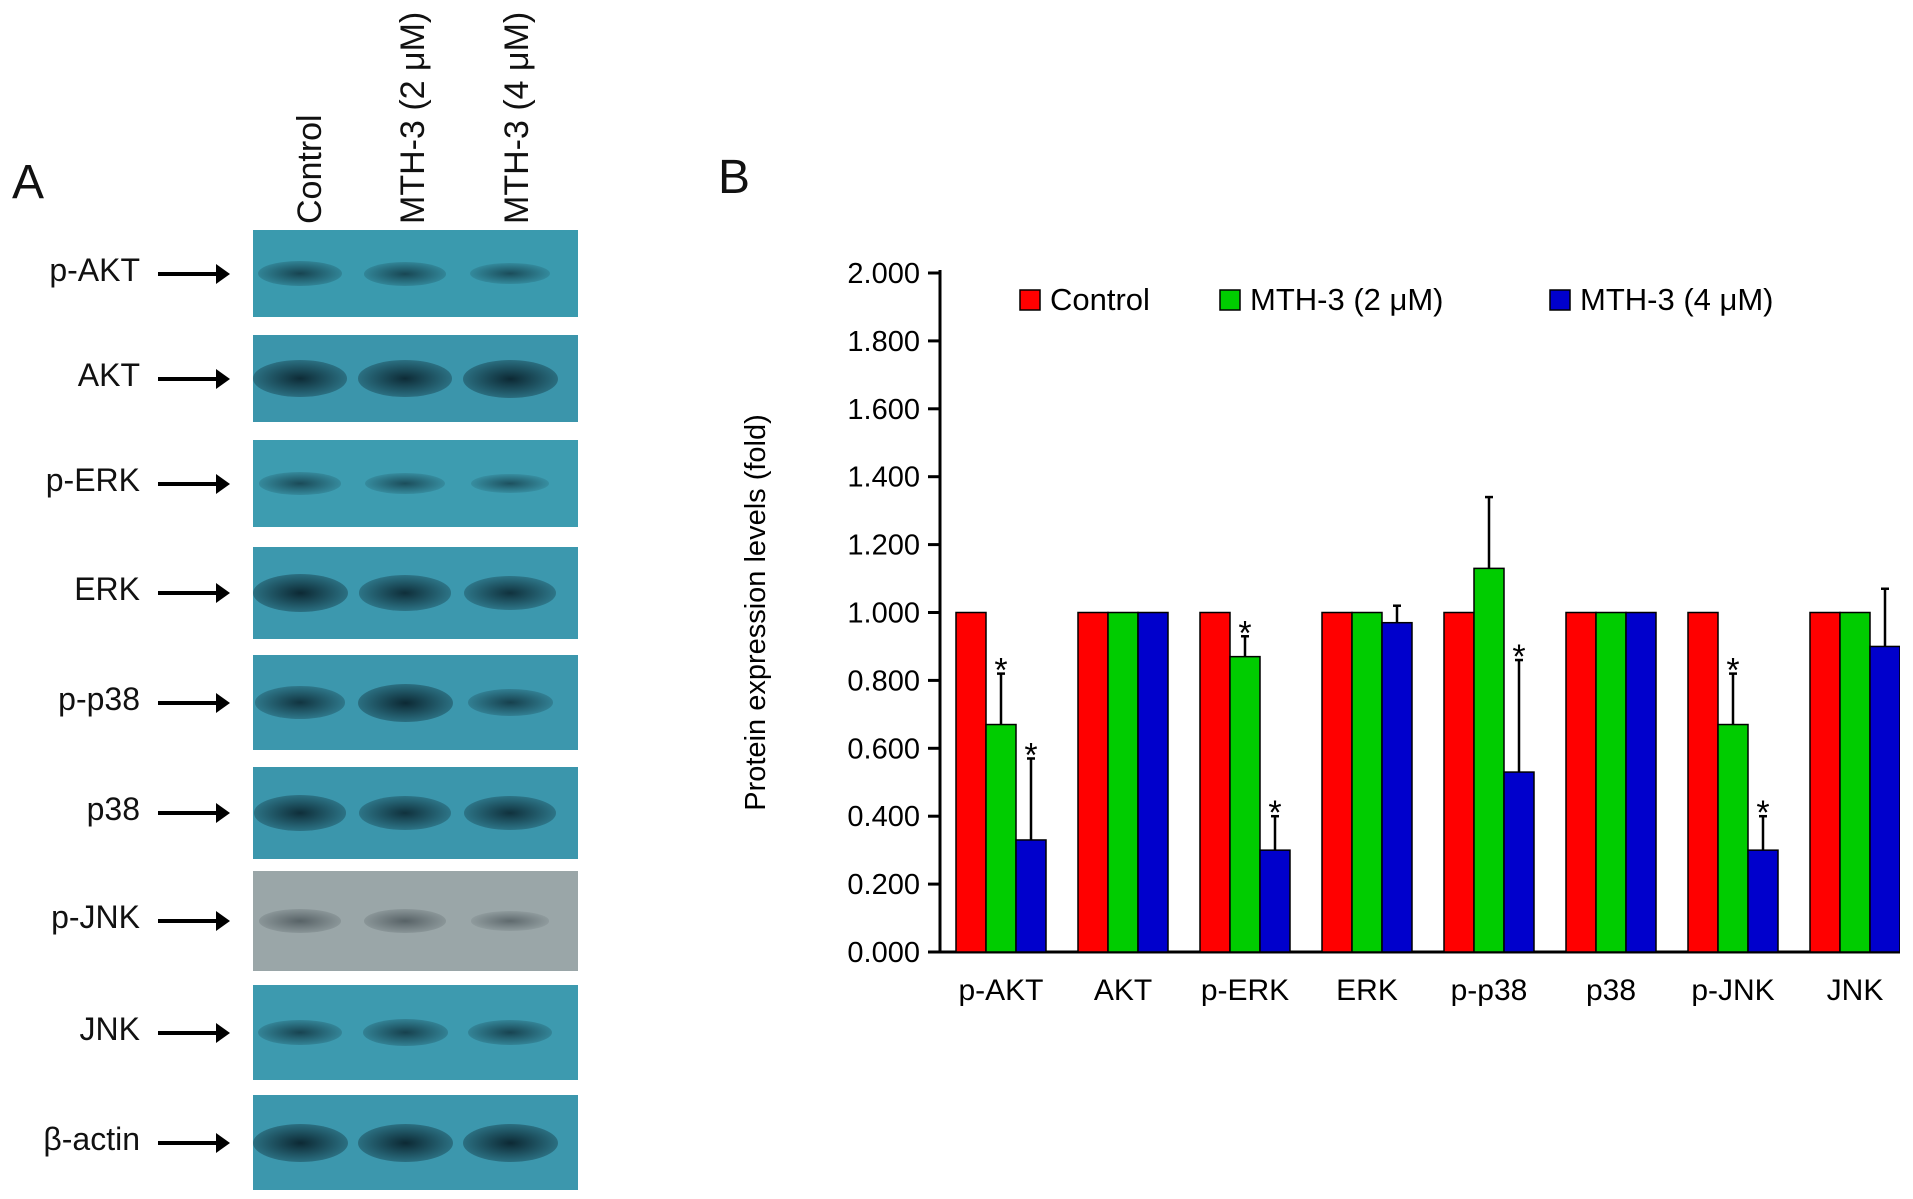  I want to click on blot-row-label: p-ERK, so click(92, 479).